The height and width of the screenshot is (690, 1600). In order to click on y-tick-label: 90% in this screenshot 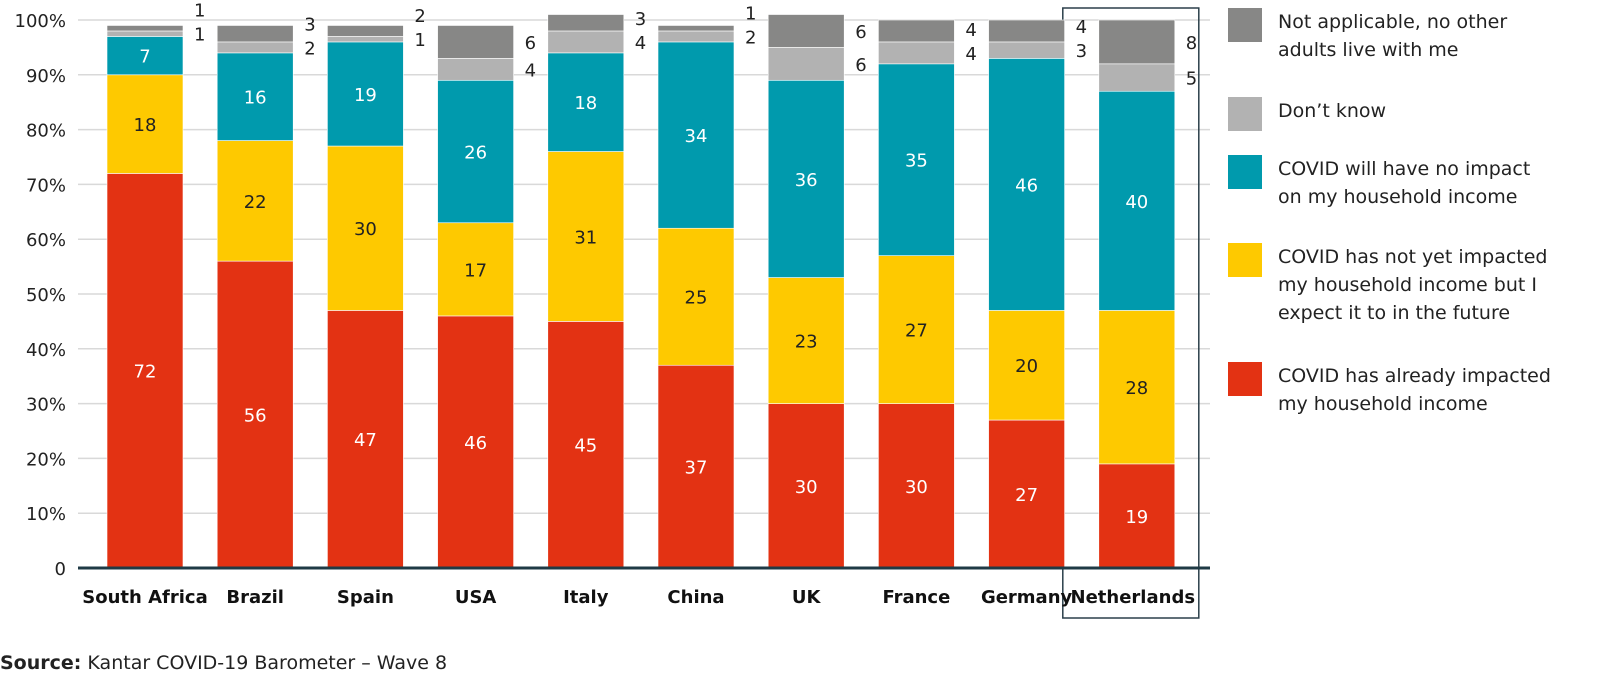, I will do `click(46, 76)`.